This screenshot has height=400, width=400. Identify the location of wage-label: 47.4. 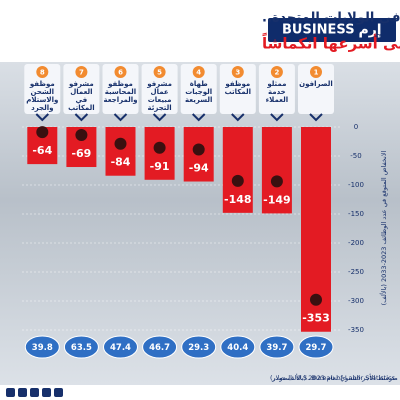
(120, 348).